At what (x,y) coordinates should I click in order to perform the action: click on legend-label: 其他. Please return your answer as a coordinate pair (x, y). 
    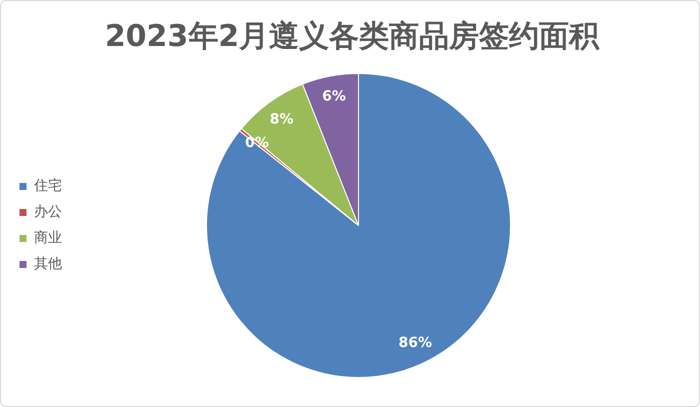
    Looking at the image, I should click on (48, 264).